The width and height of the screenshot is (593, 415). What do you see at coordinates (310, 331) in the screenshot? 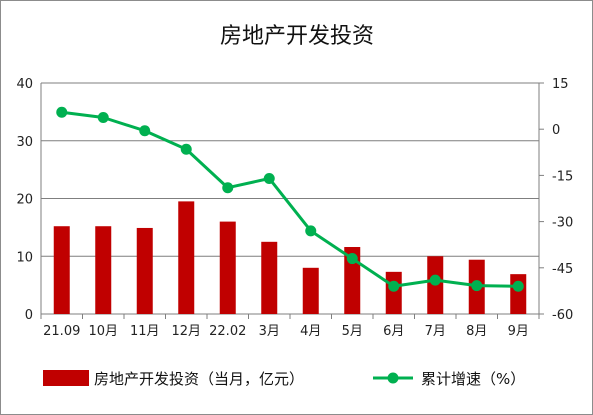
I see `x-tick-label: 4月` at bounding box center [310, 331].